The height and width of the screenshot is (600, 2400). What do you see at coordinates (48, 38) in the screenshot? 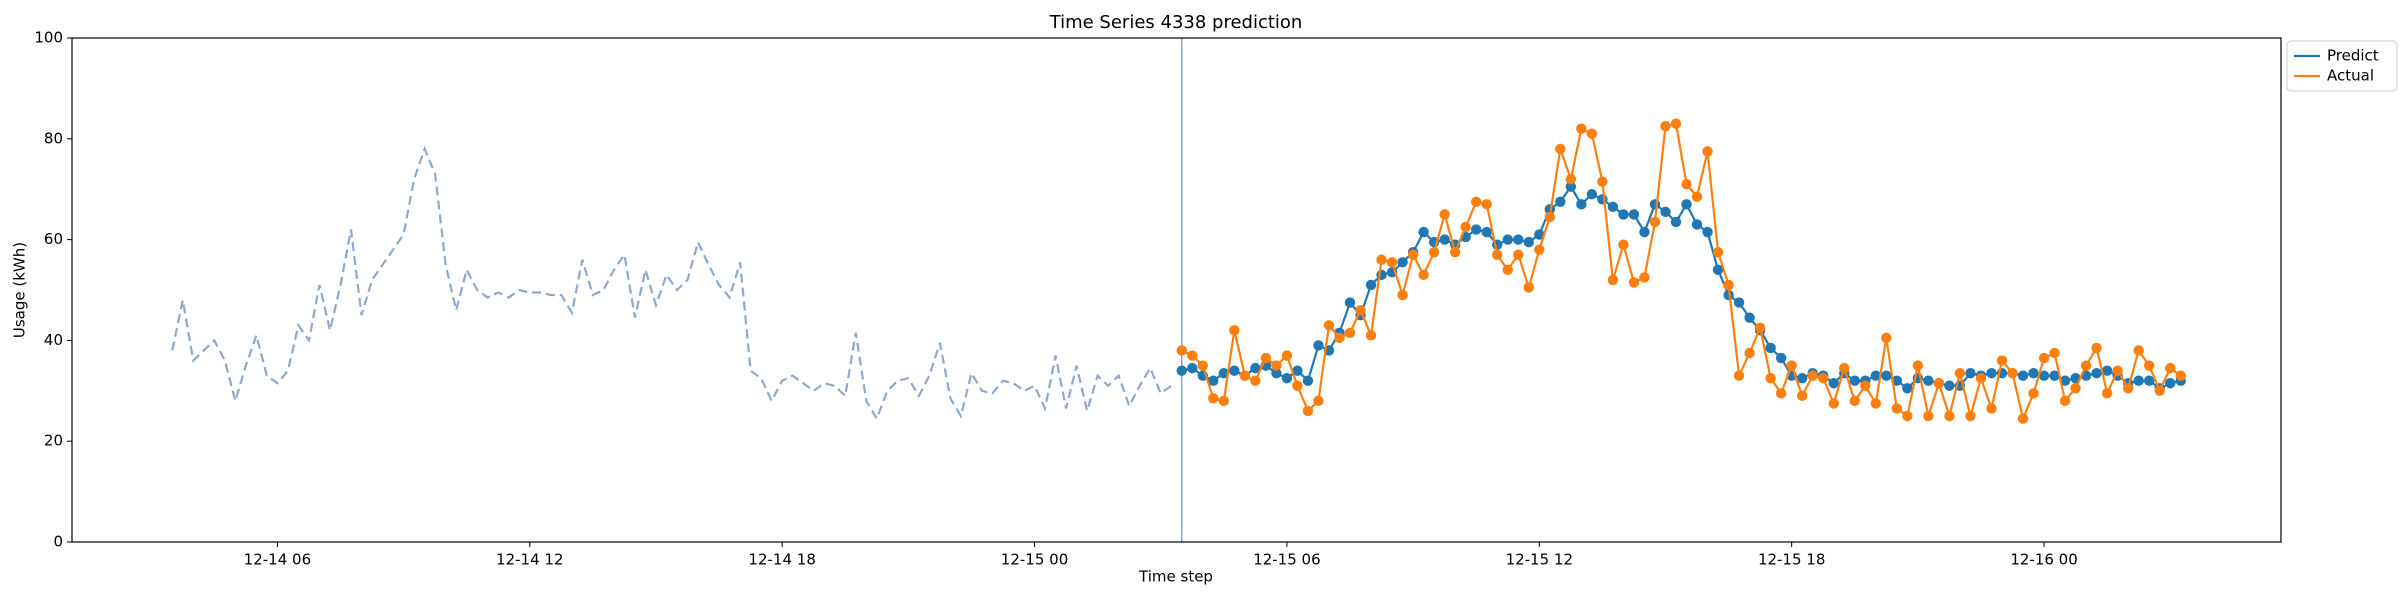
I see `y-tick-label: 100` at bounding box center [48, 38].